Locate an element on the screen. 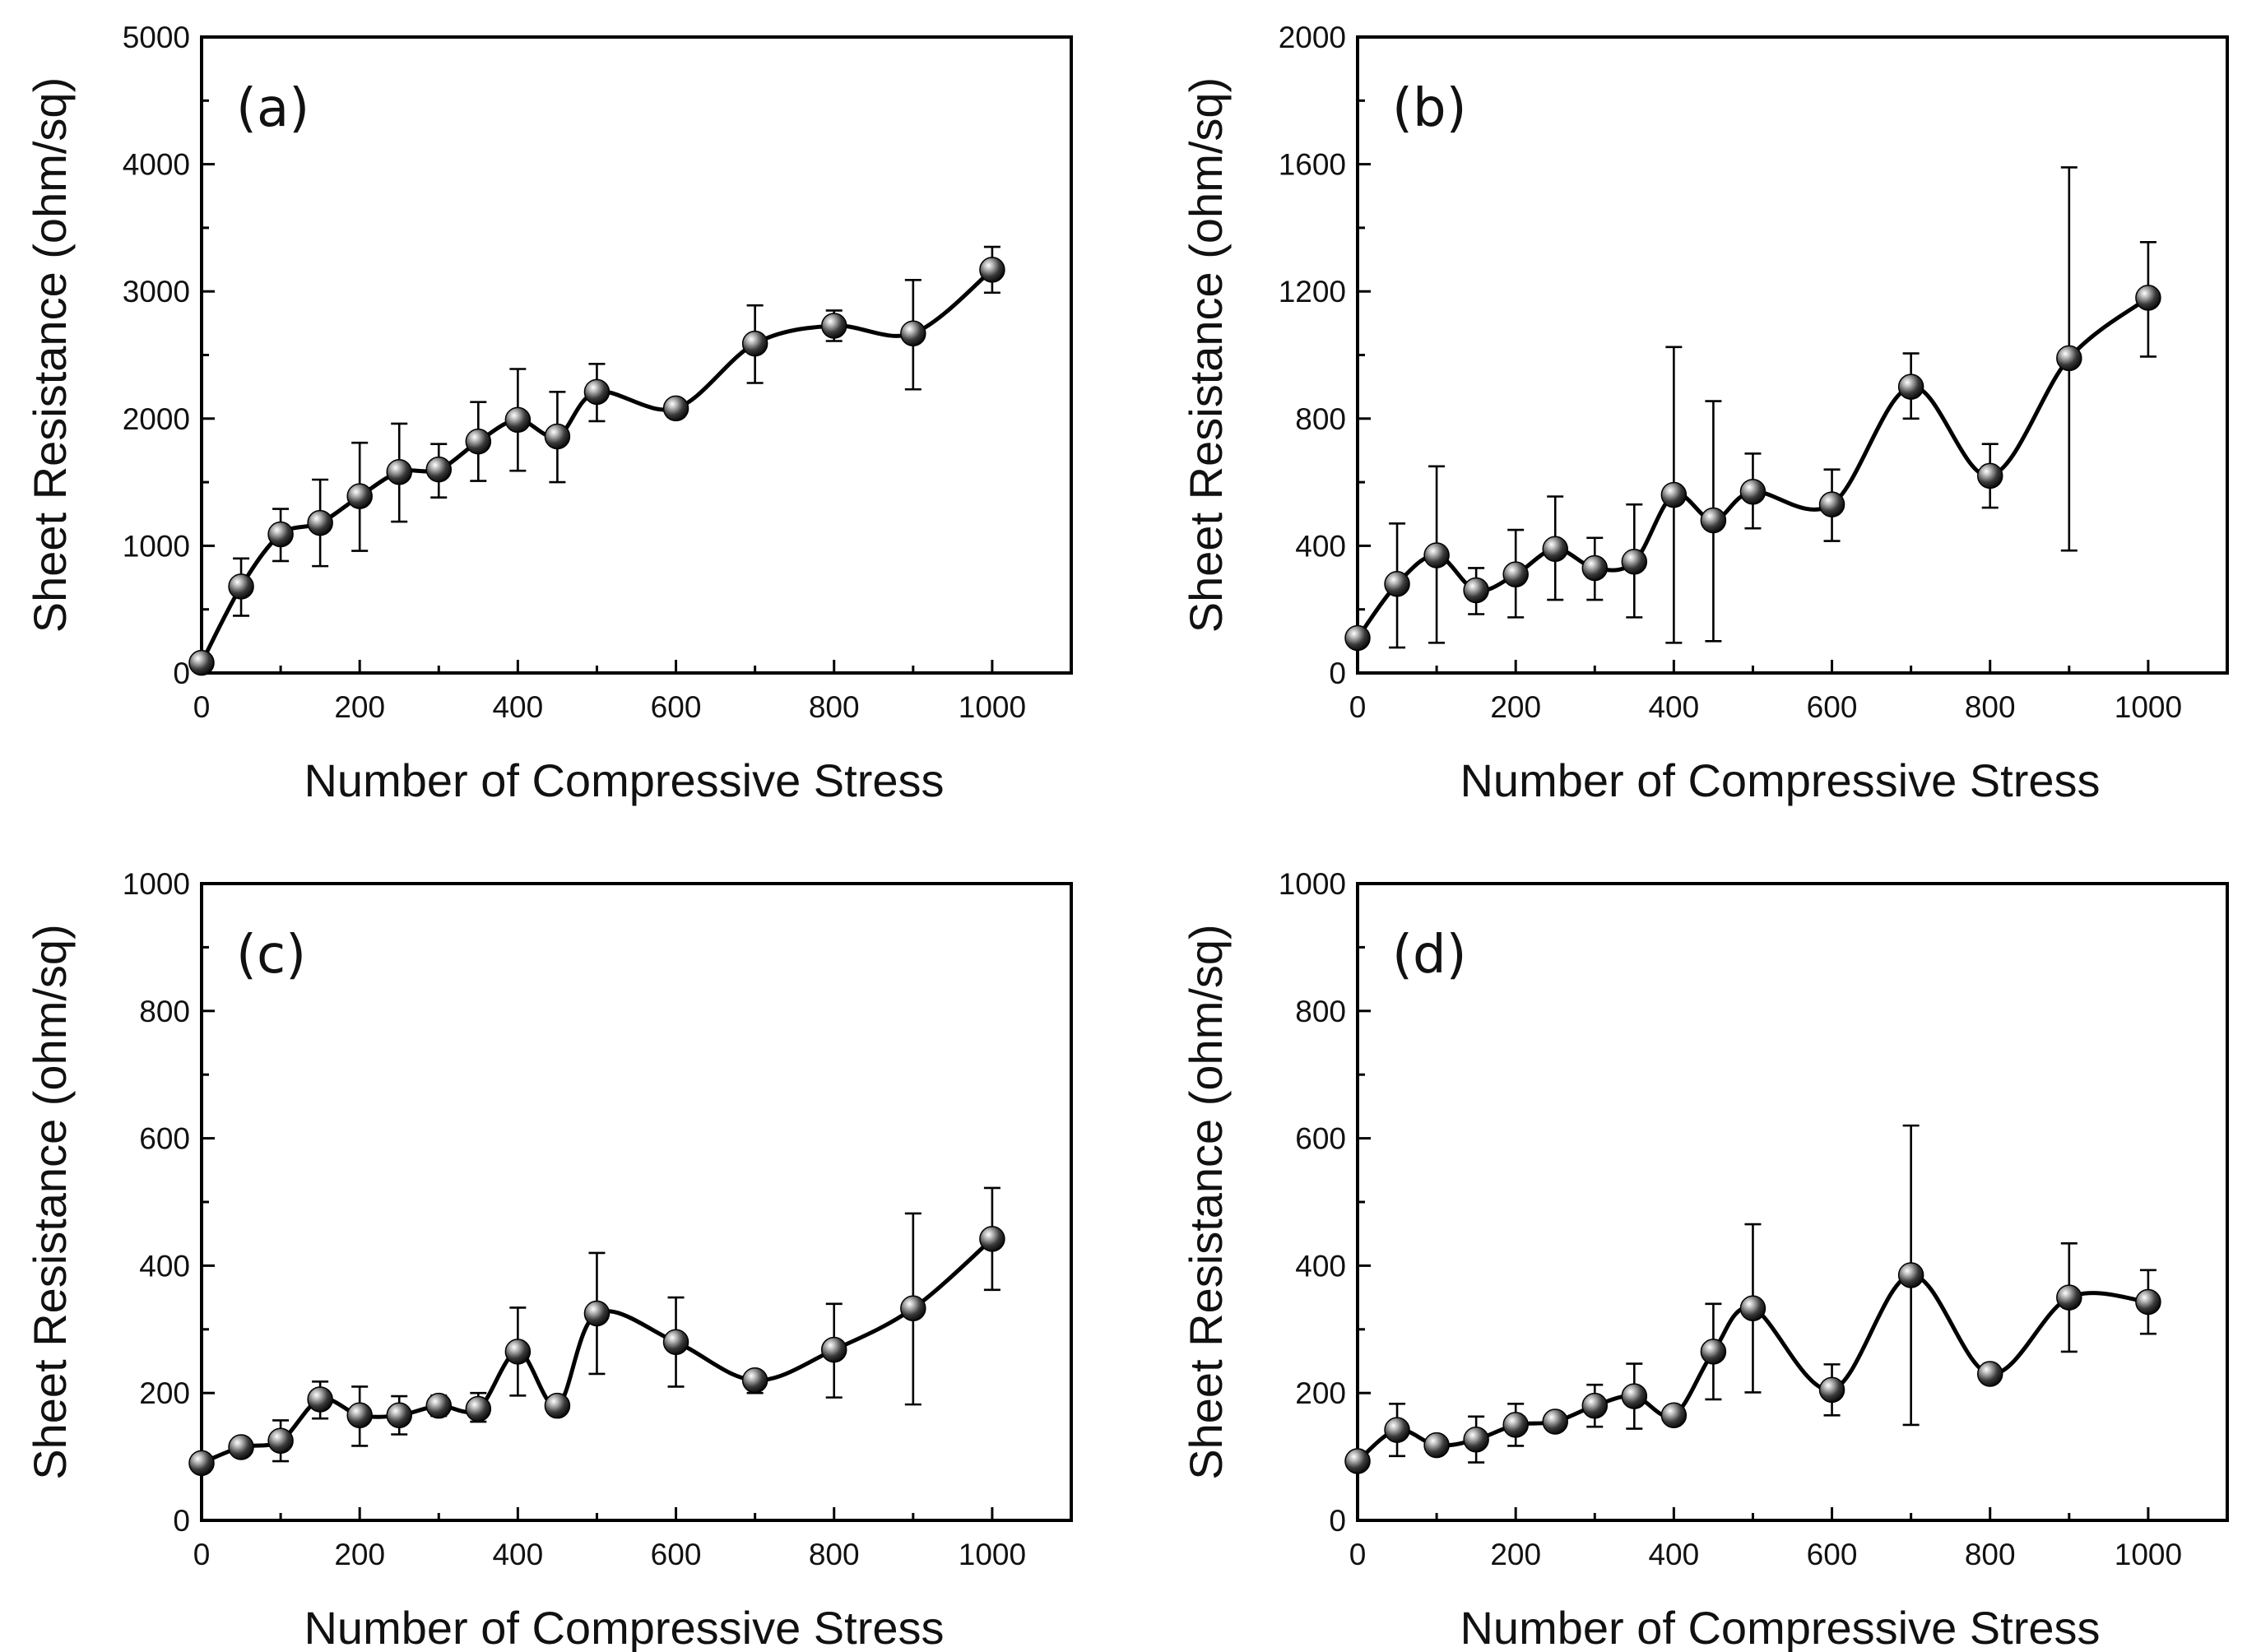 The width and height of the screenshot is (2247, 1652). y-axis-title-c: Sheet Resistance (ohm/sq) is located at coordinates (50, 1201).